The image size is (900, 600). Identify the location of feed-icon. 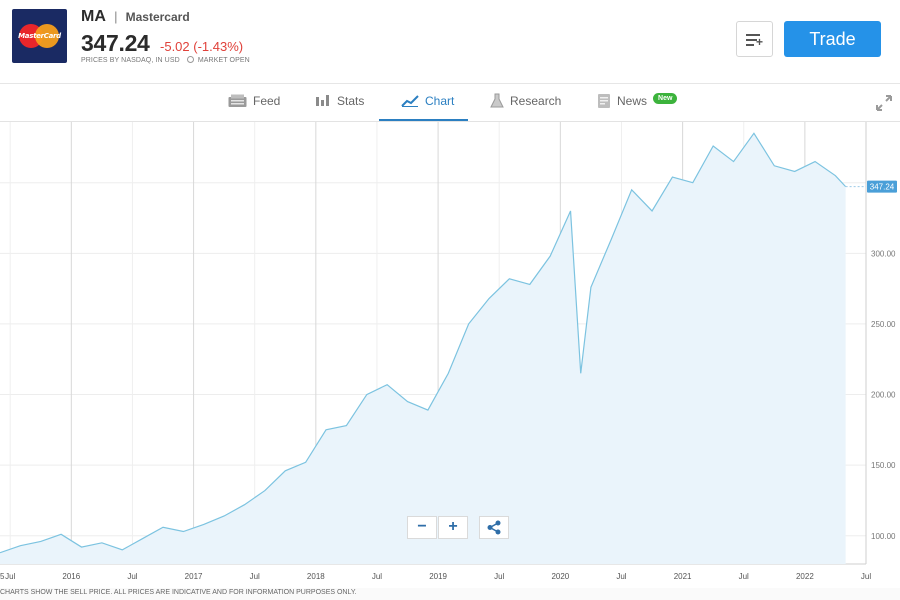
(237, 100).